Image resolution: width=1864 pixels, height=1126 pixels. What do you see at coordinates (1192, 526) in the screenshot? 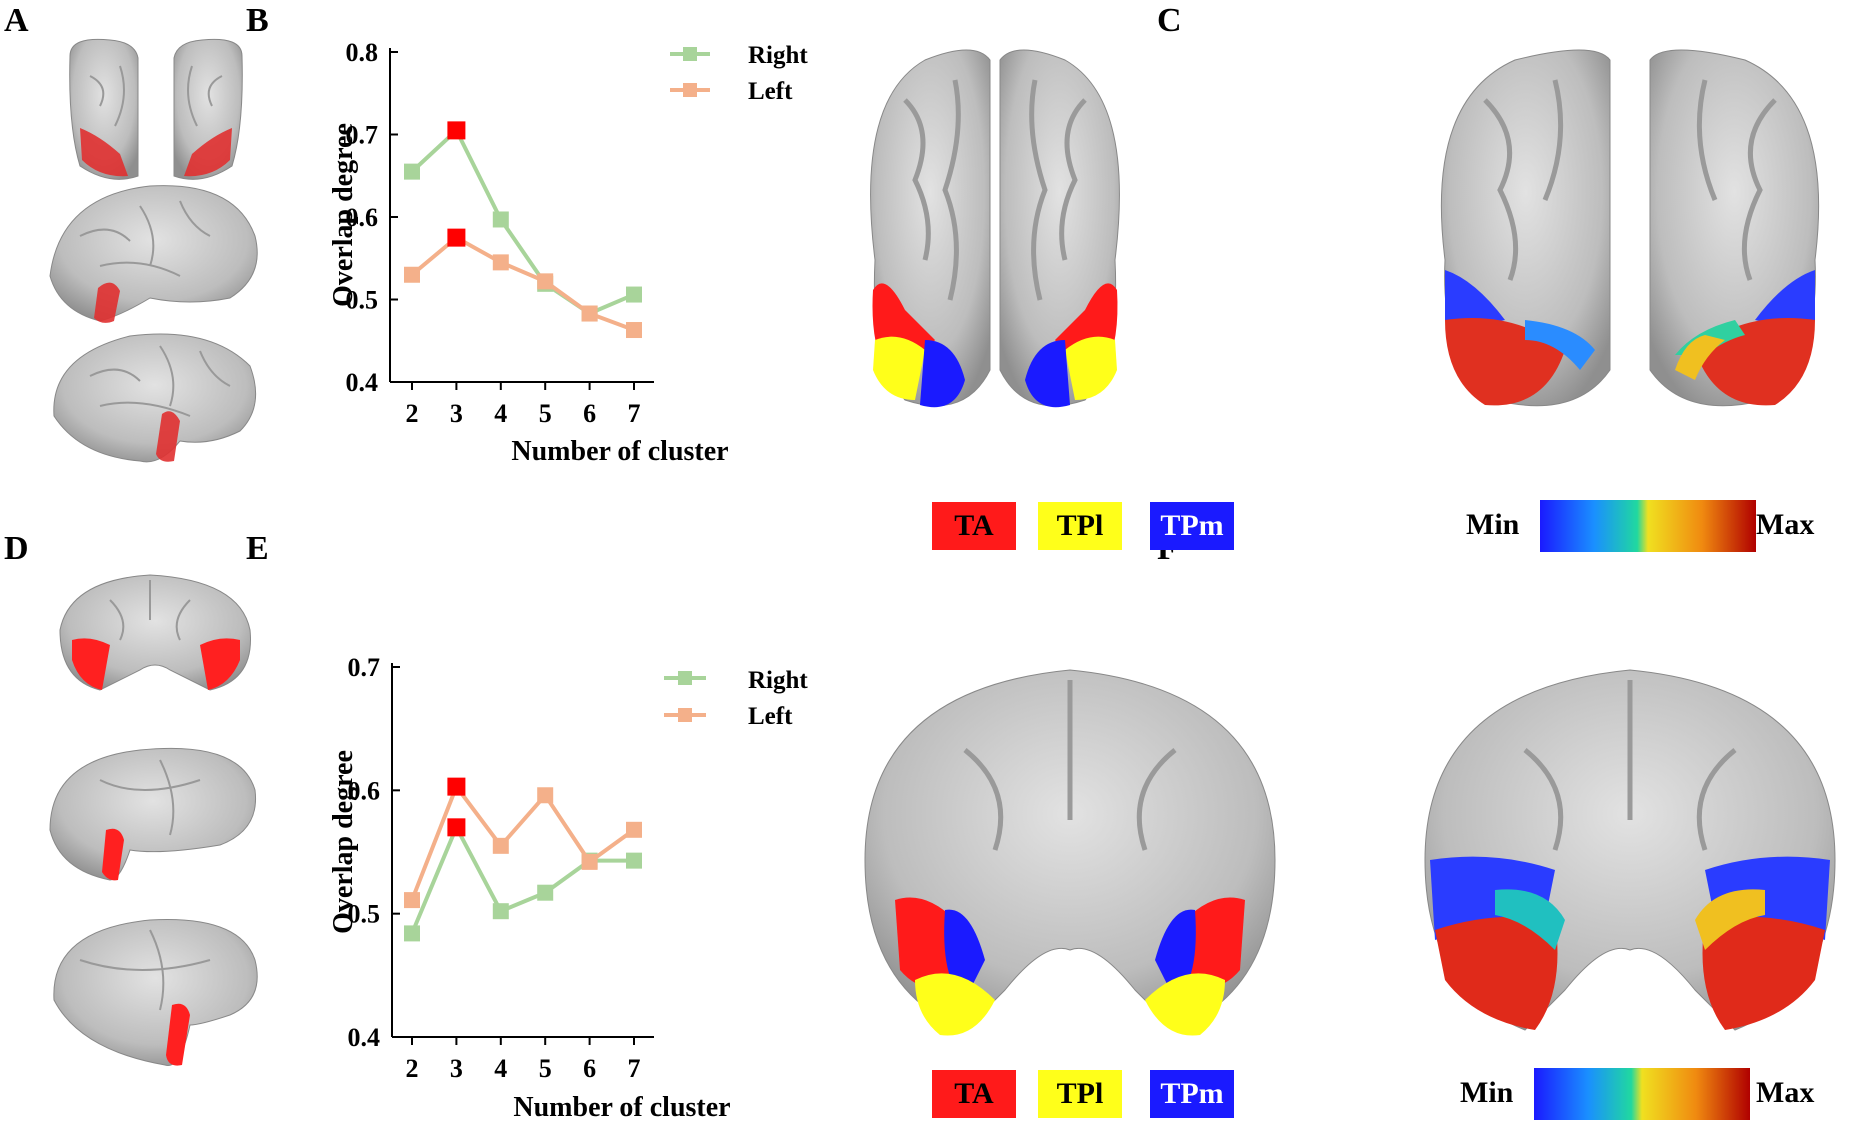
I see `legend-tpm-top: TPm` at bounding box center [1192, 526].